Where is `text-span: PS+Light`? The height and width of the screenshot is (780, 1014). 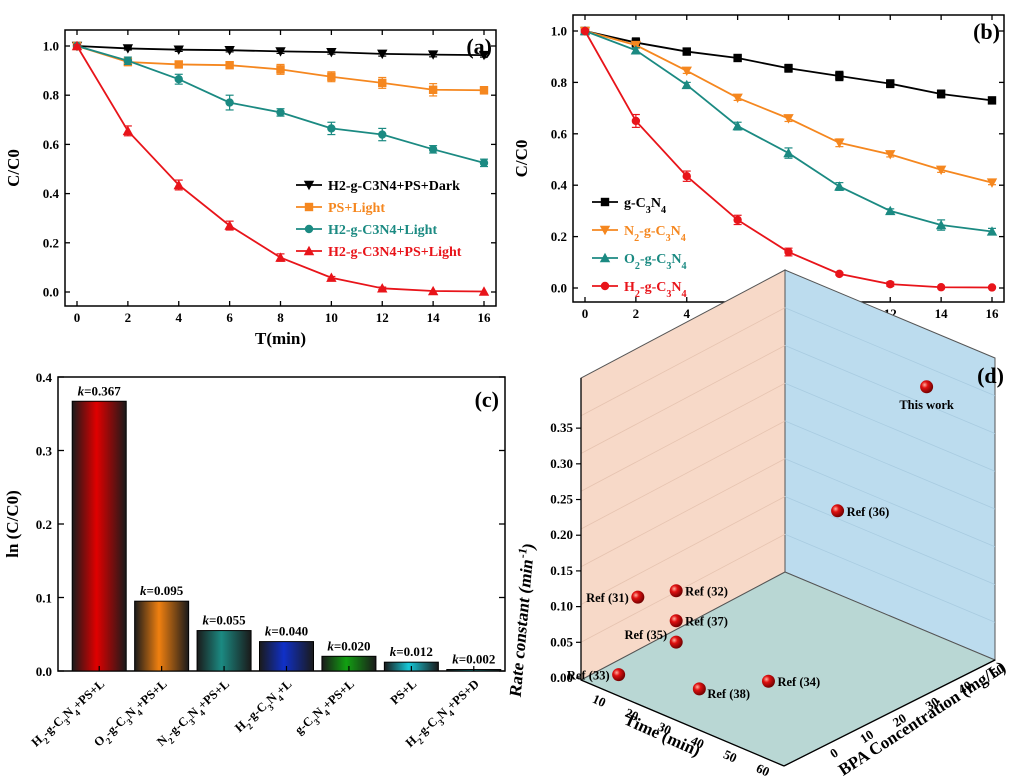 text-span: PS+Light is located at coordinates (356, 208).